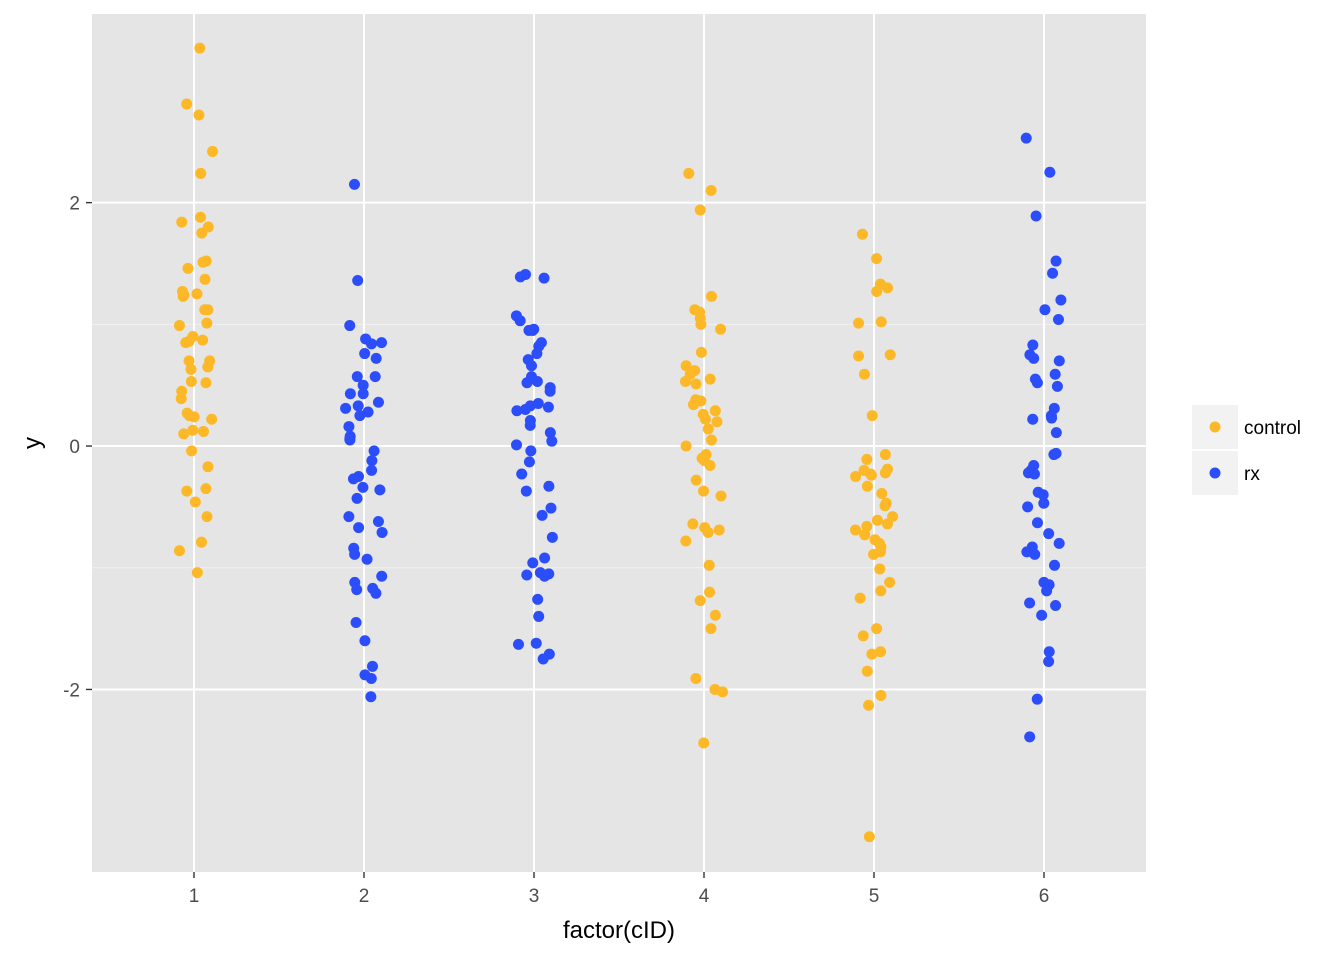  What do you see at coordinates (874, 896) in the screenshot?
I see `x-tick-label: 5` at bounding box center [874, 896].